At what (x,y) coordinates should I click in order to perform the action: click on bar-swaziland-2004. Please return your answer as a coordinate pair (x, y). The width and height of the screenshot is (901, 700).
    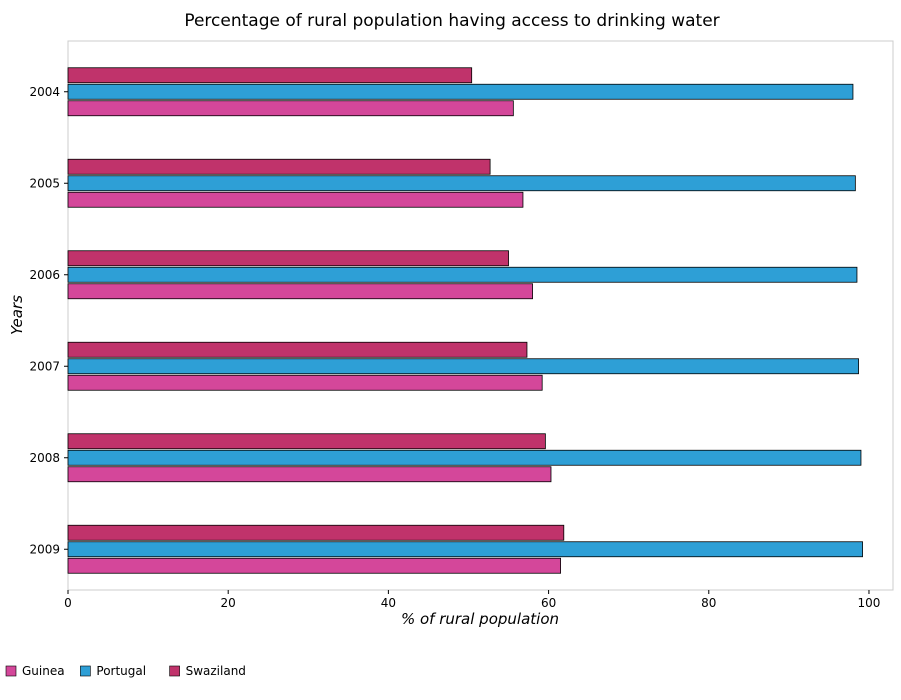
    Looking at the image, I should click on (270, 75).